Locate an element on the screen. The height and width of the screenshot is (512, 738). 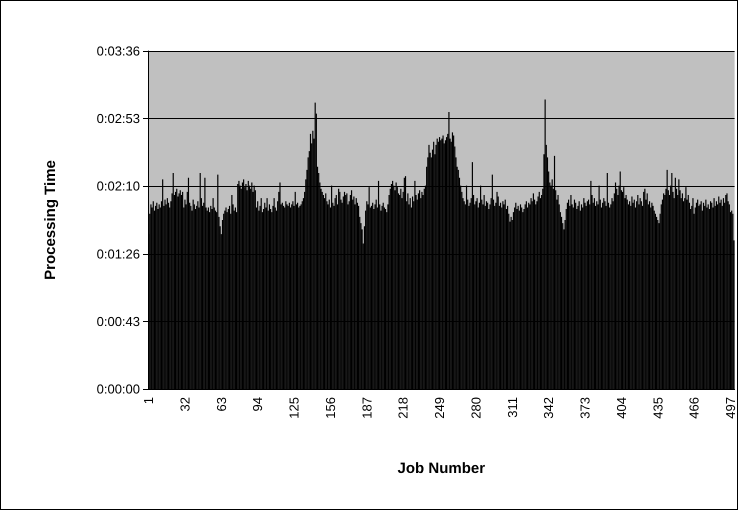
x-tick-label: 187 is located at coordinates (366, 408).